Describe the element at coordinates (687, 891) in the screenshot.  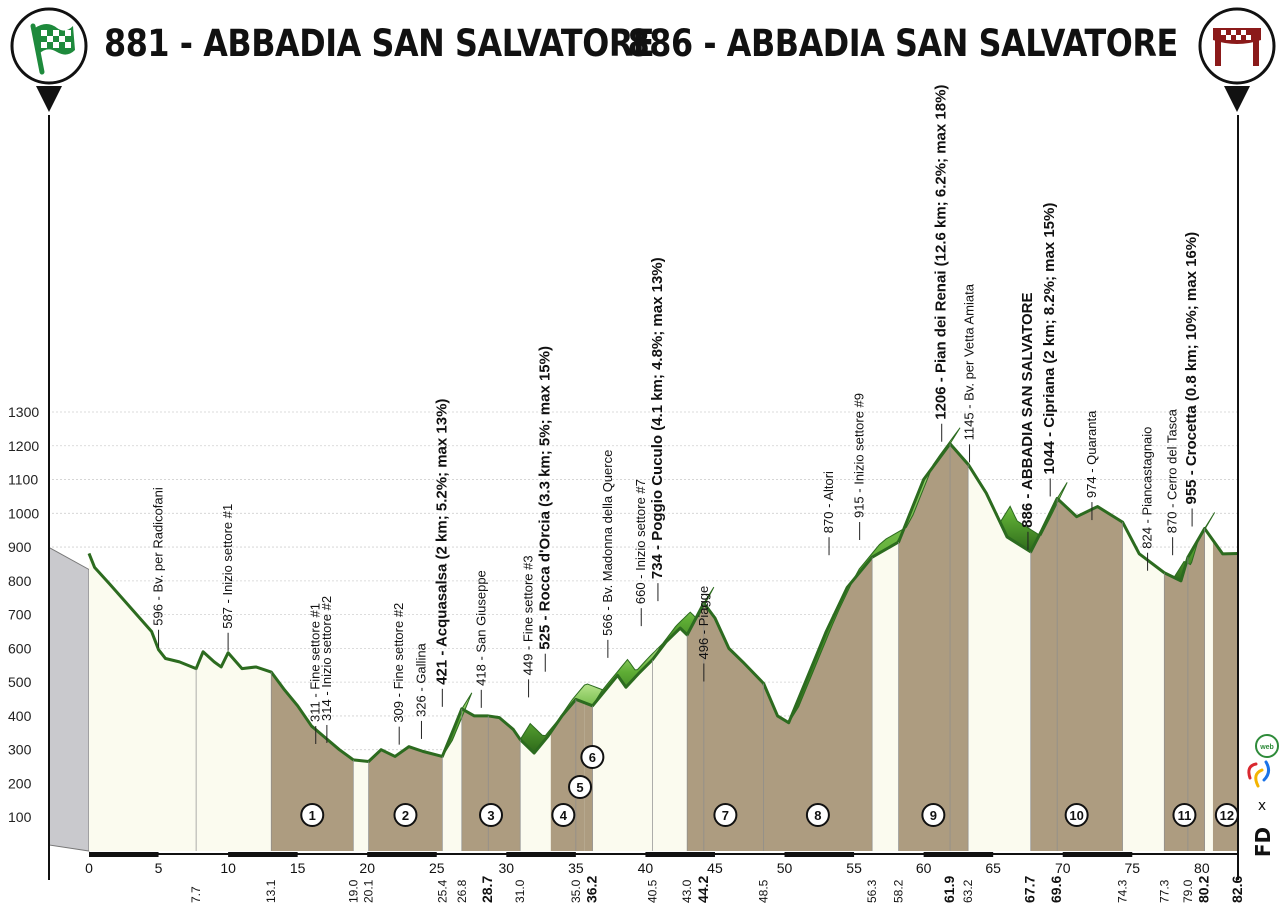
I see `km-marker-label: 43.0` at that location.